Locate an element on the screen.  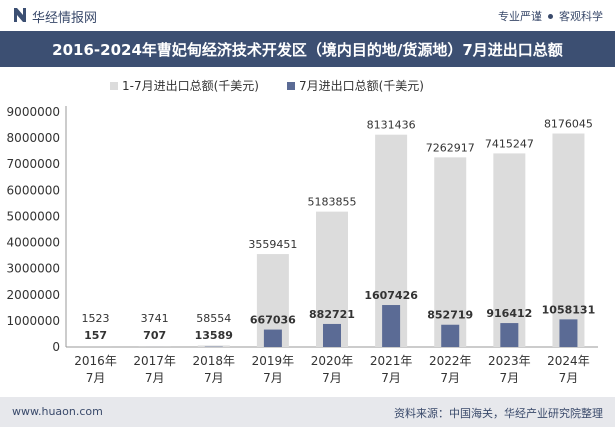
y-tick-label: 4000000 is located at coordinates (33, 243).